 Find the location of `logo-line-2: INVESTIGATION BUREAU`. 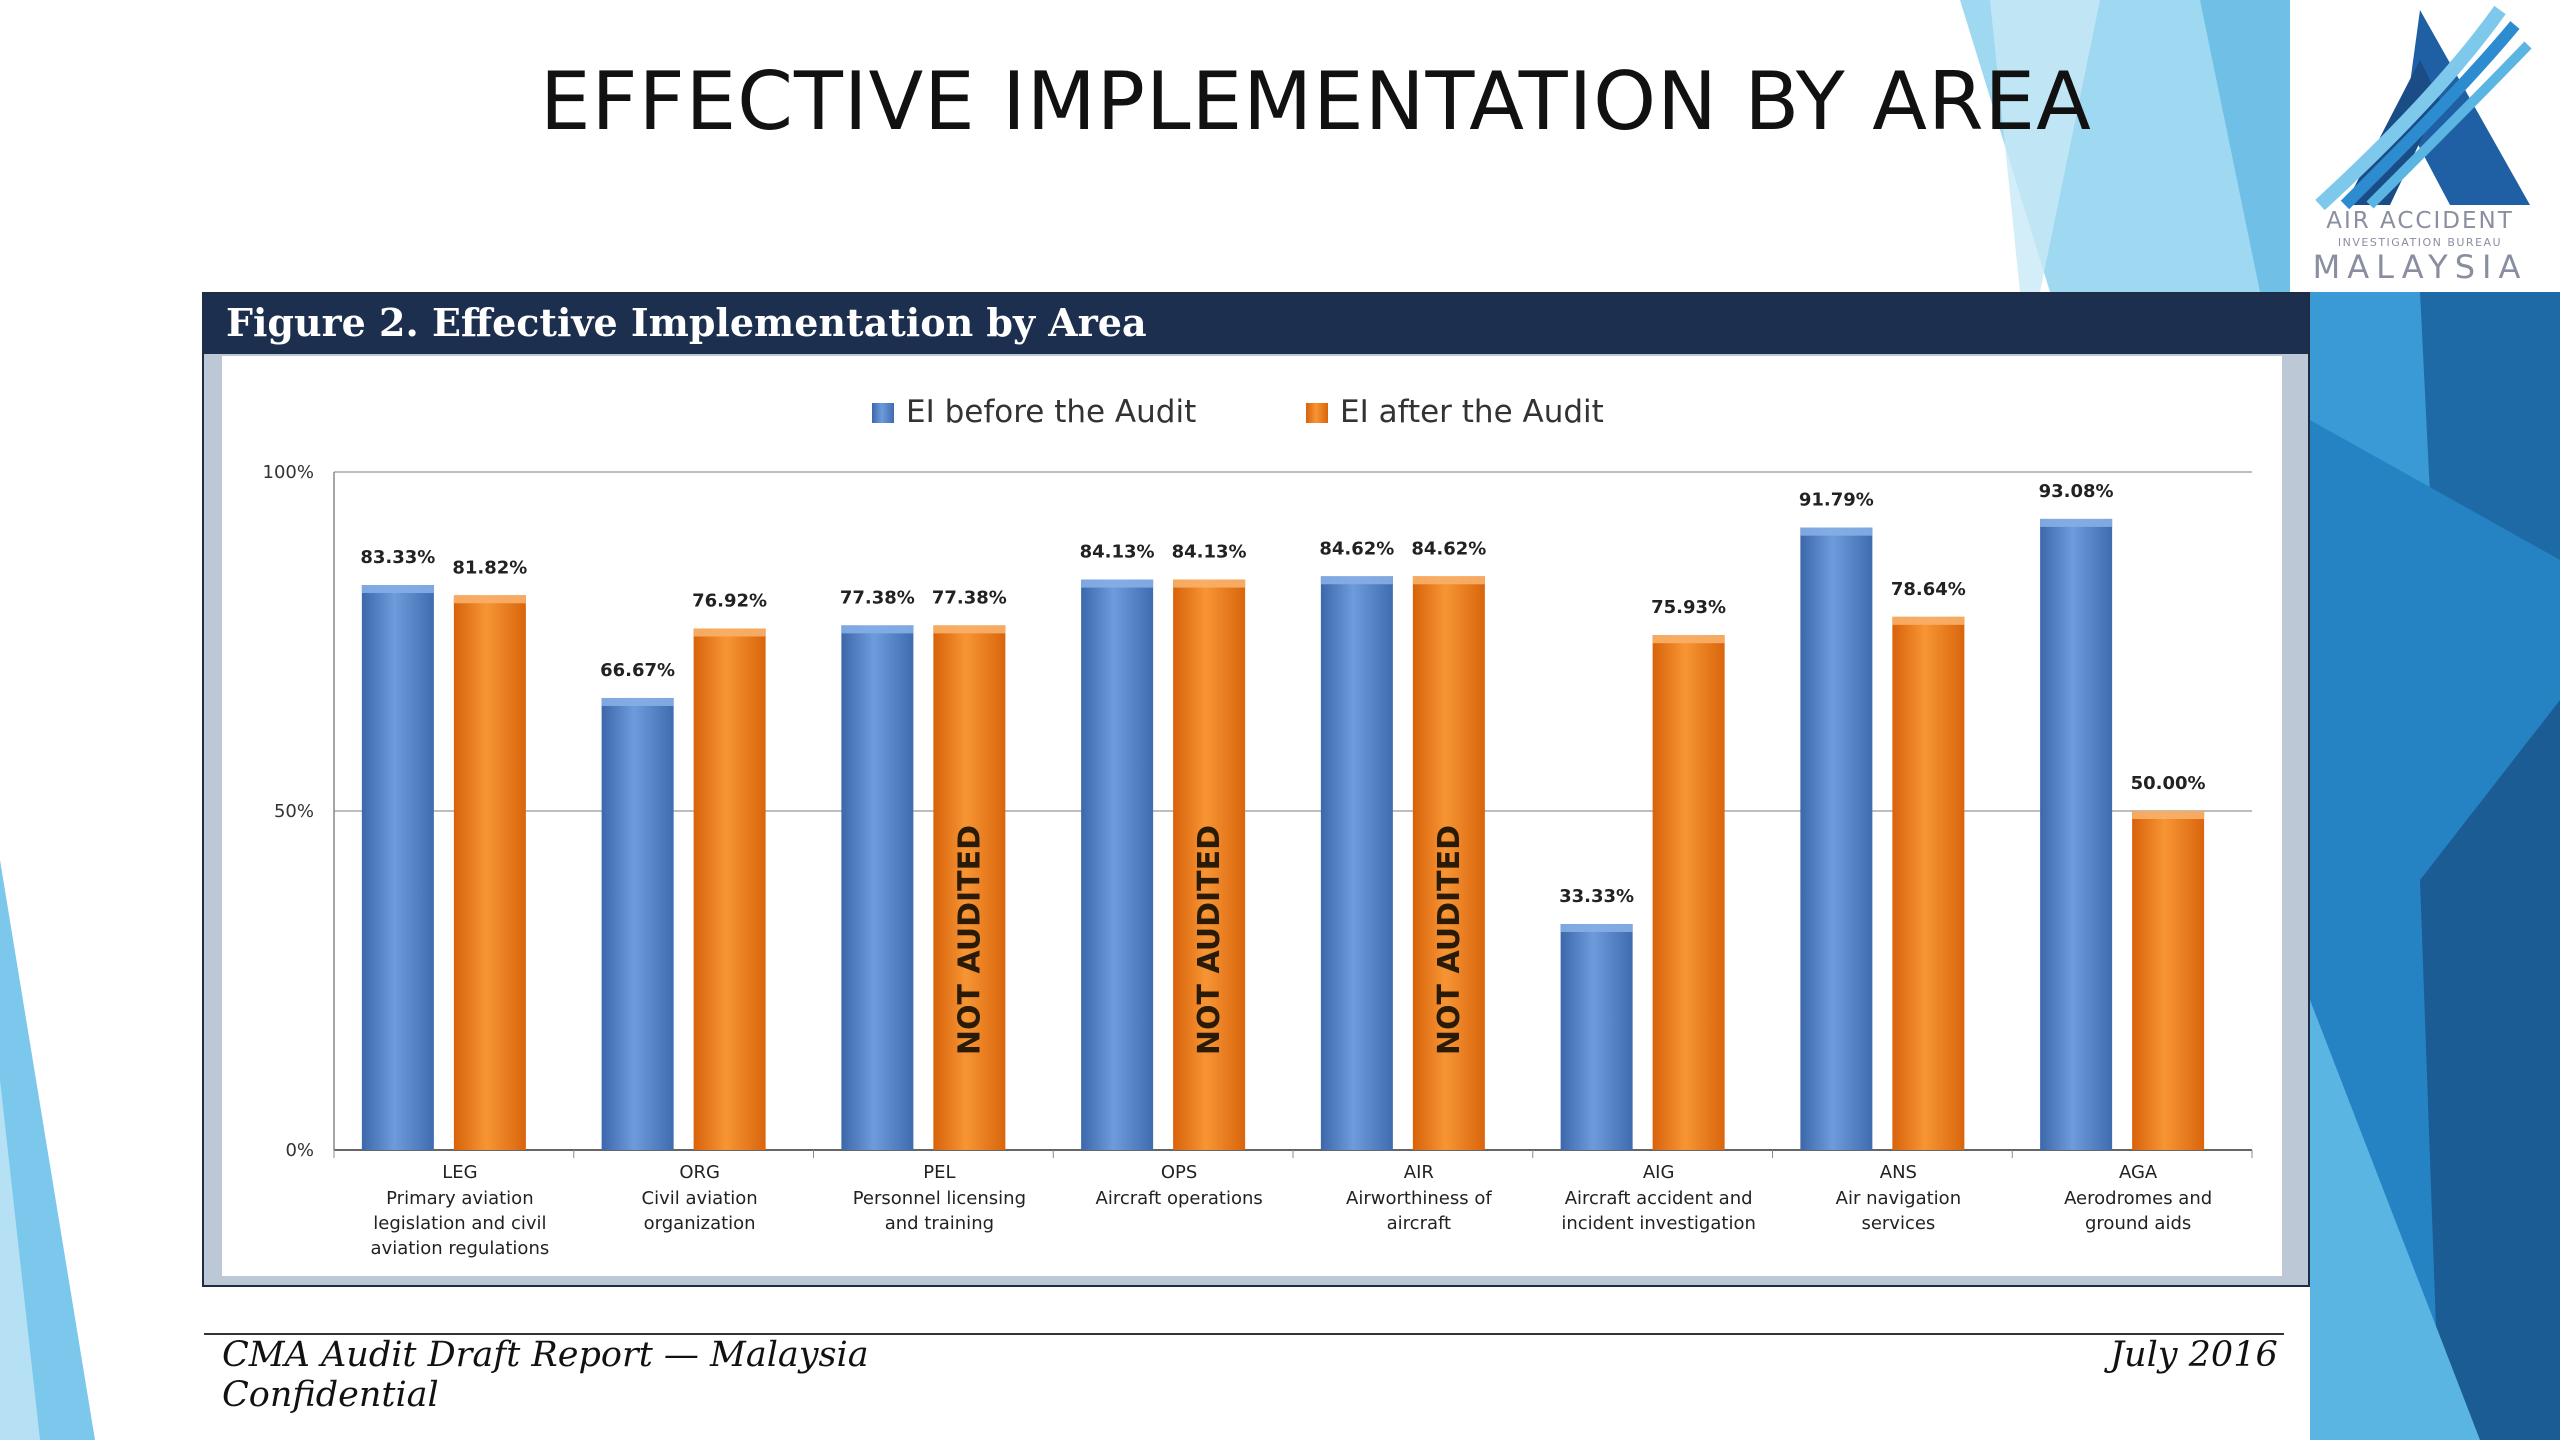

logo-line-2: INVESTIGATION BUREAU is located at coordinates (2420, 242).